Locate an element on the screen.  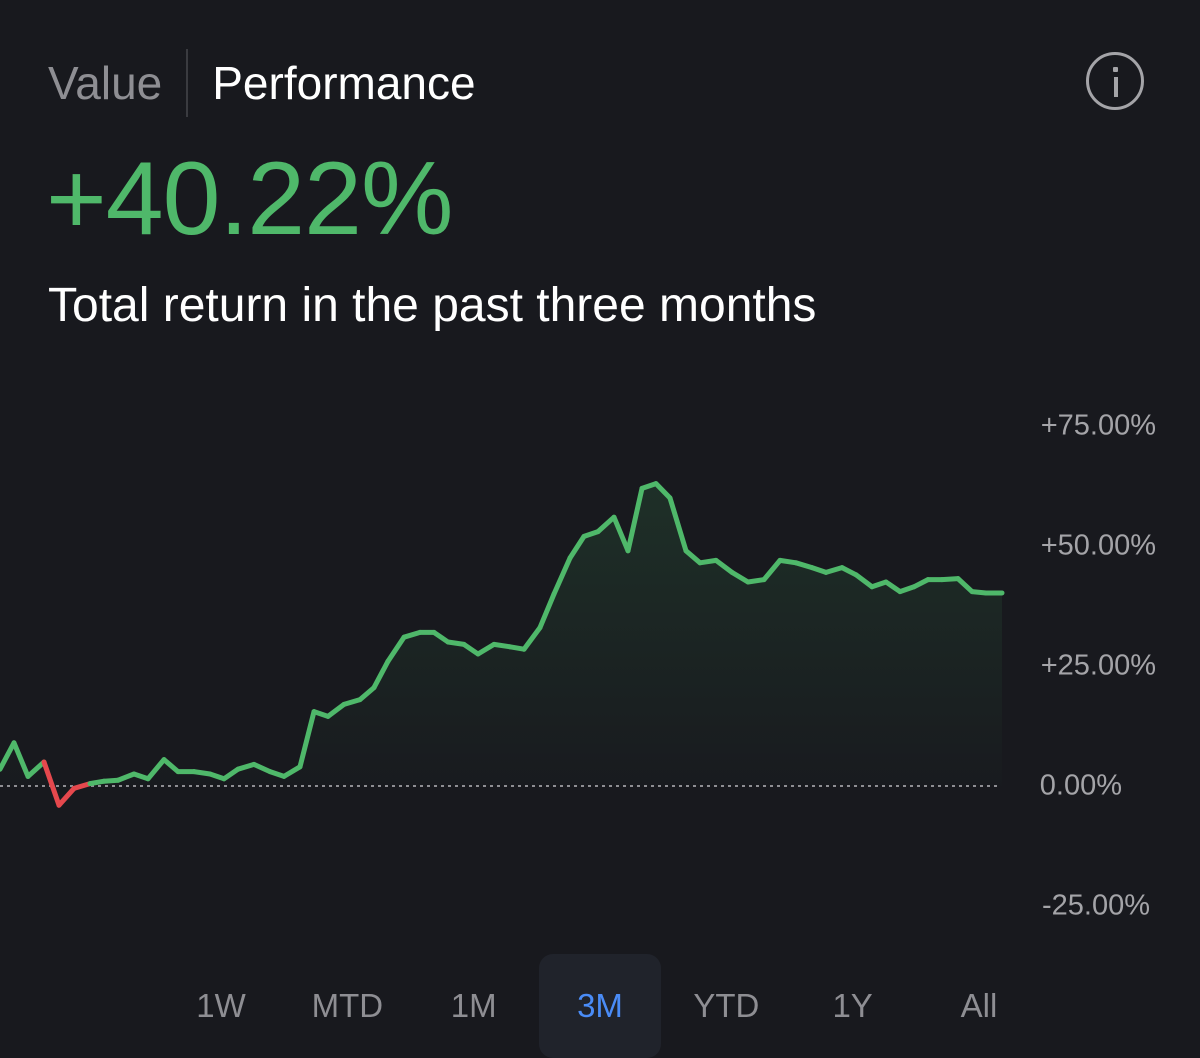
info-button is located at coordinates (1115, 81).